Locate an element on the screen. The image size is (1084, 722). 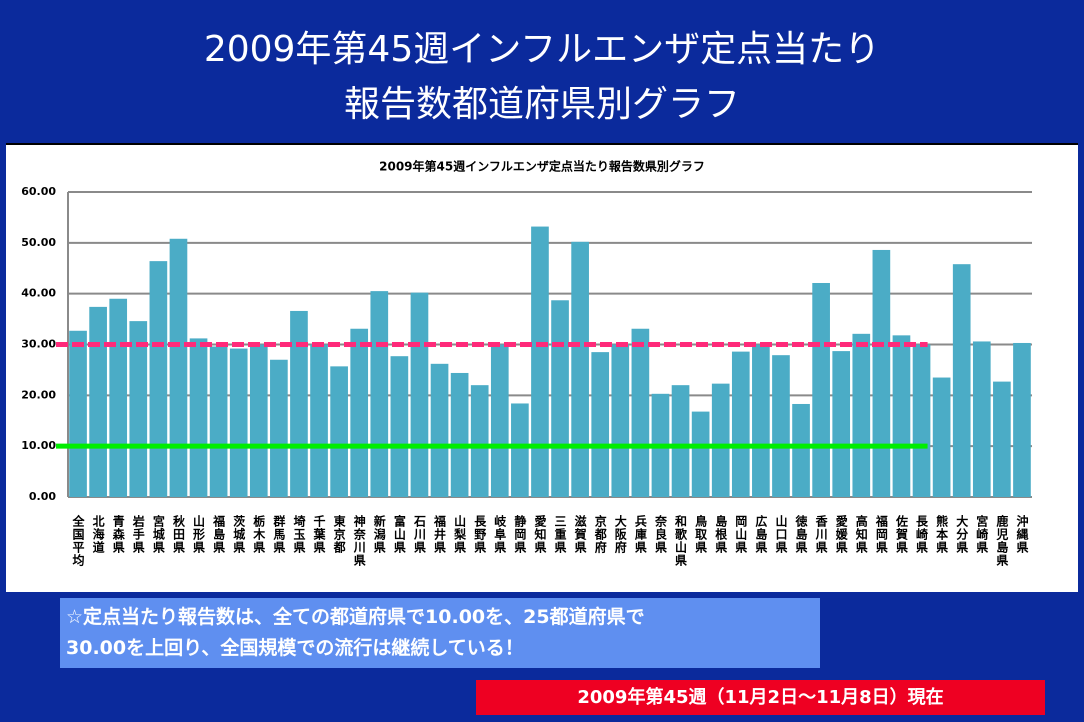
x-tick-label: 岩手県 is located at coordinates (138, 534).